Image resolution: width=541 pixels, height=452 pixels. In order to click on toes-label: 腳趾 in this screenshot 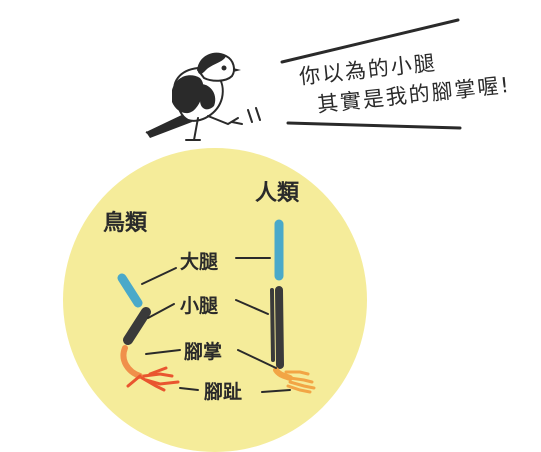, I will do `click(223, 391)`.